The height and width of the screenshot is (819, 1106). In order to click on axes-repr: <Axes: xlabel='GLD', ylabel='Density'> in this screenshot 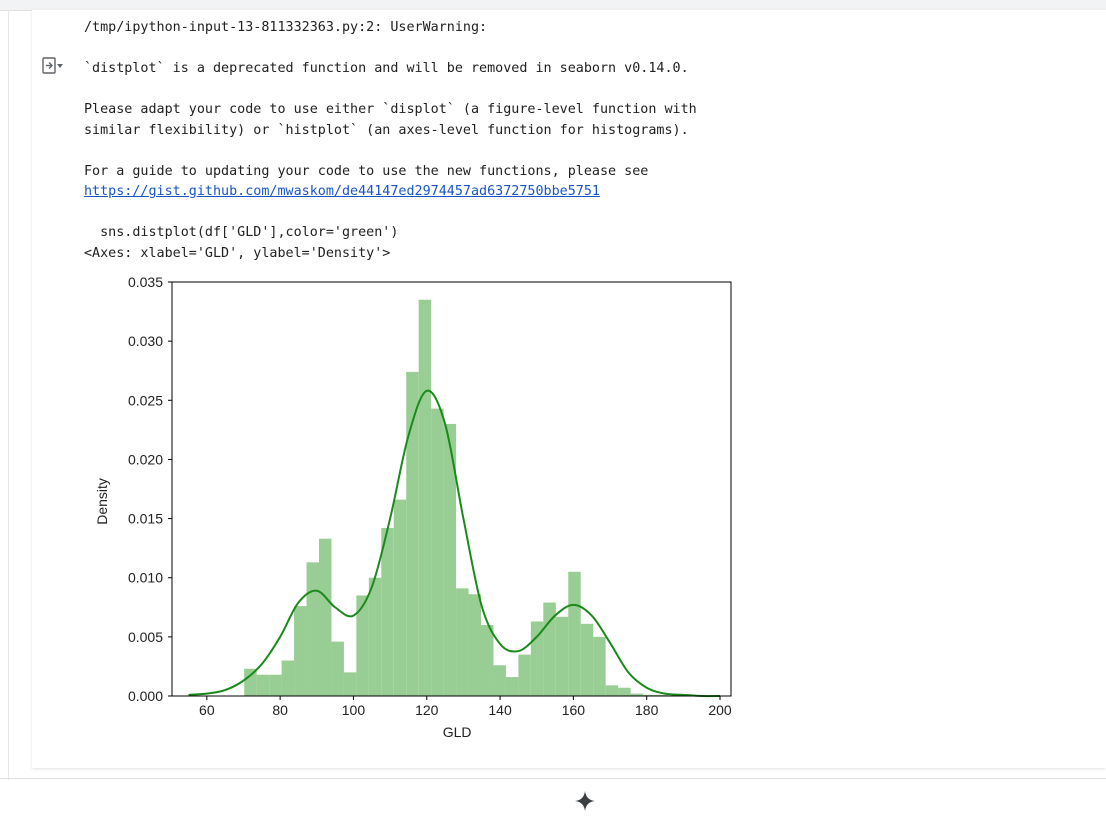, I will do `click(237, 253)`.